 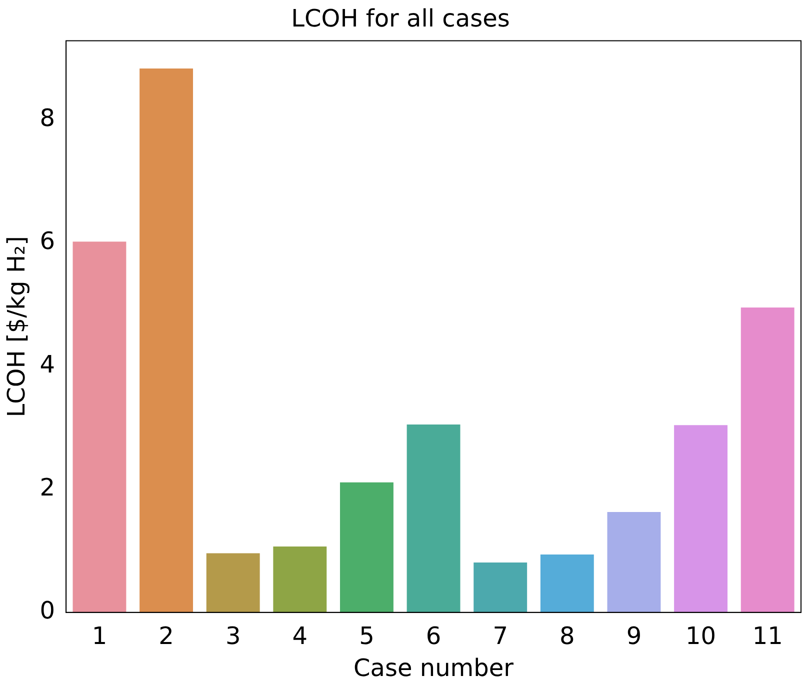 I want to click on y-tick-label: 4, so click(x=48, y=364).